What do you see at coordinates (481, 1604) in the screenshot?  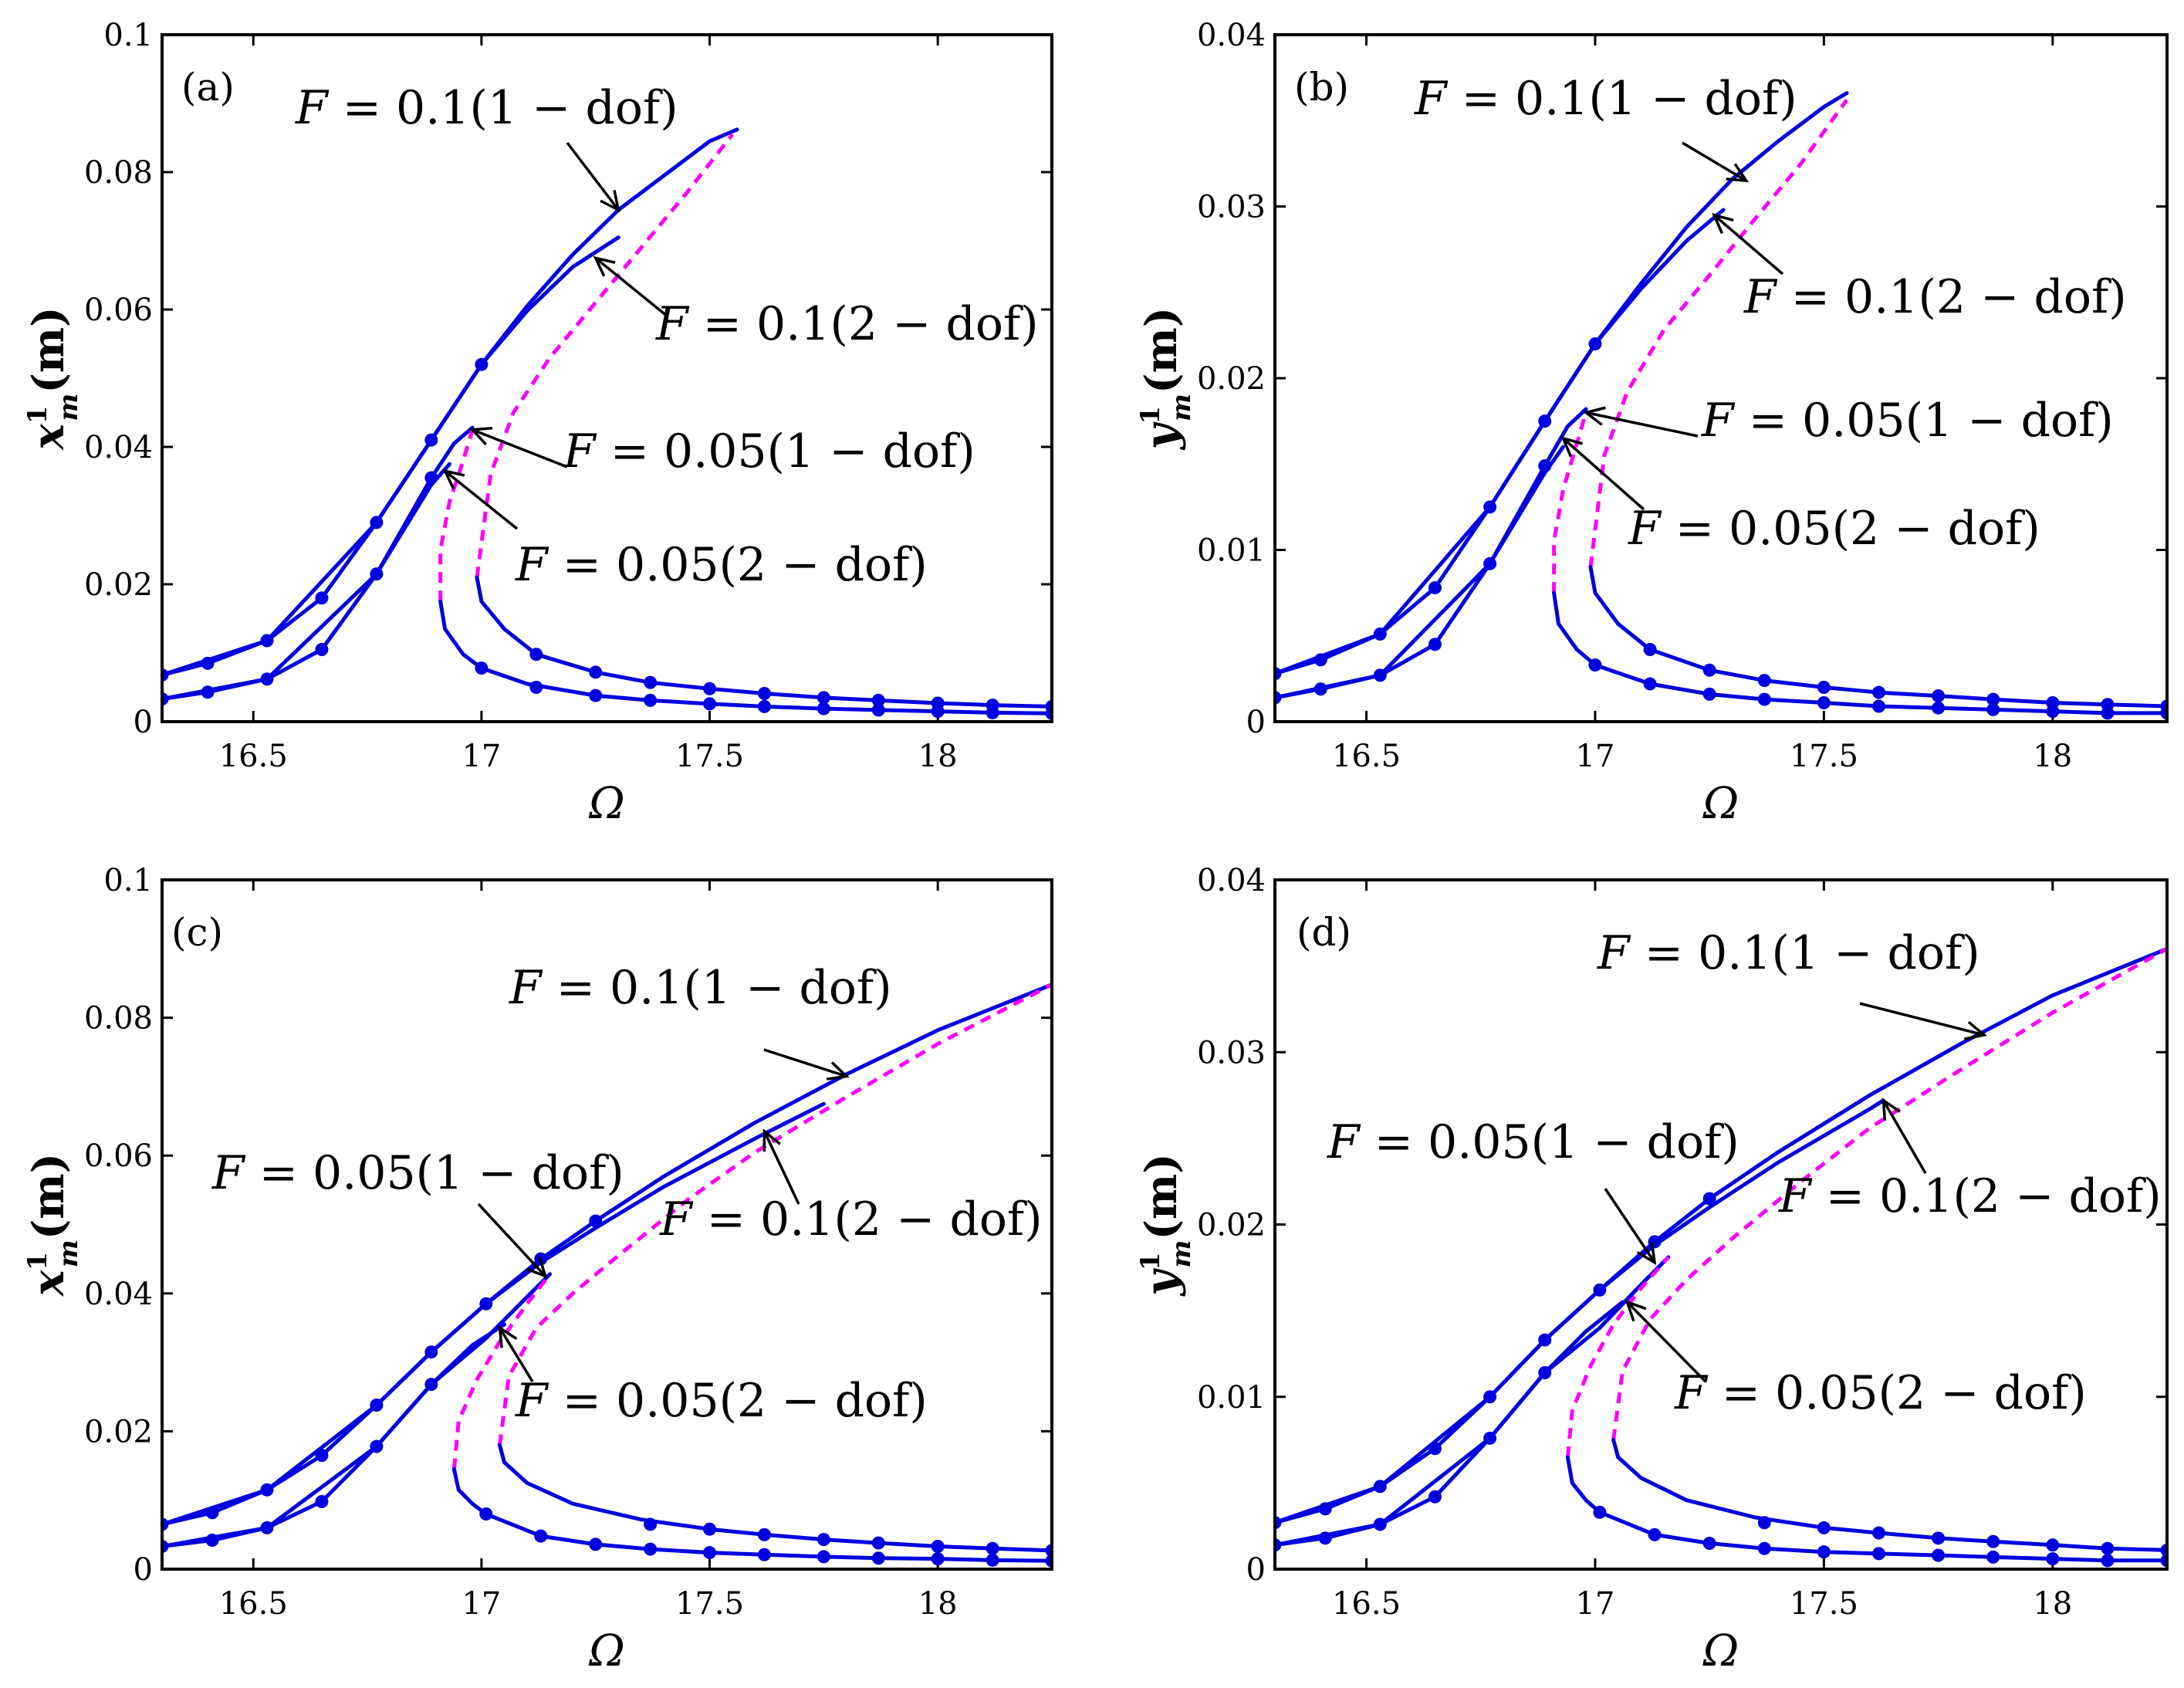 I see `x-tick-label: 17` at bounding box center [481, 1604].